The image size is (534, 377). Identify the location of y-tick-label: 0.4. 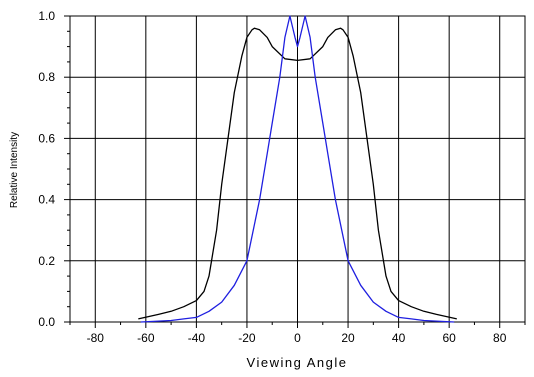
(46, 200).